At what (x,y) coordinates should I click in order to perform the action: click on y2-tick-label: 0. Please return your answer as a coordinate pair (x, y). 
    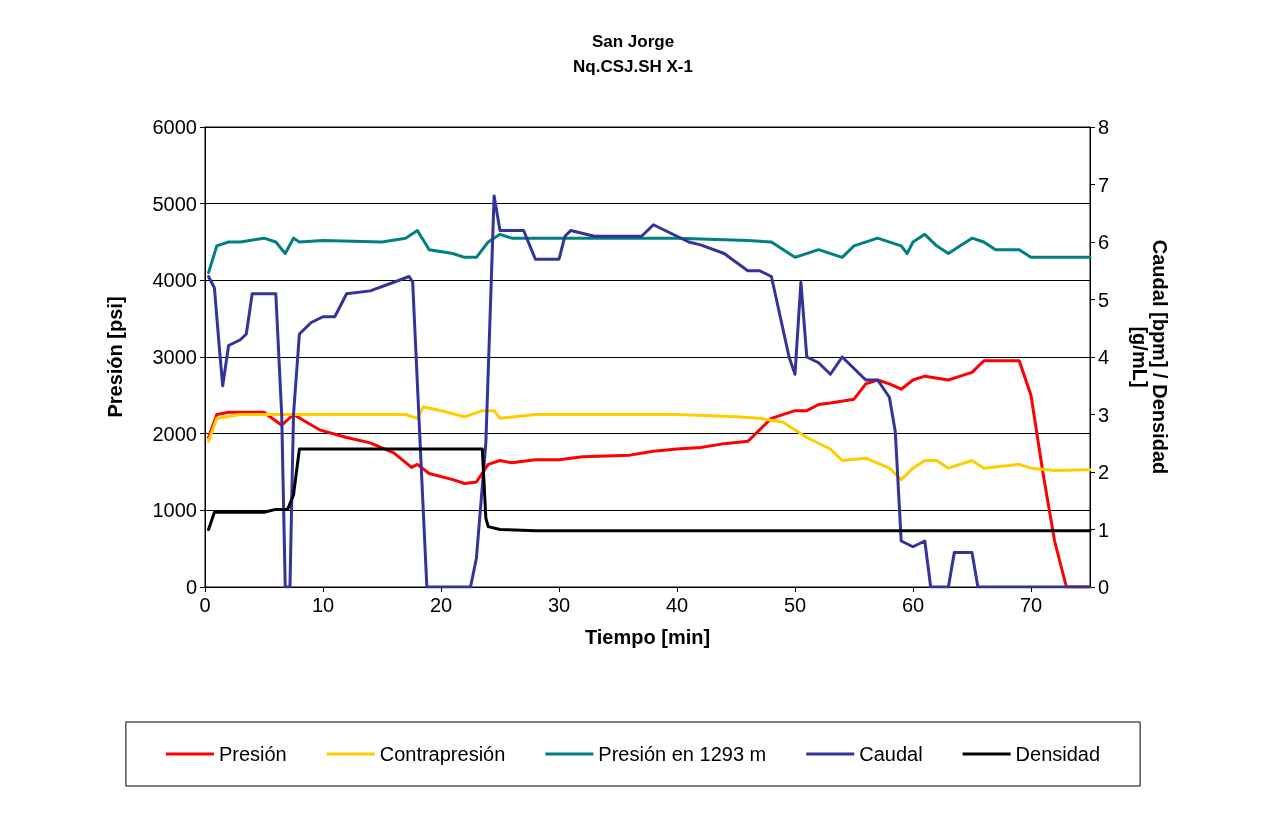
    Looking at the image, I should click on (1104, 587).